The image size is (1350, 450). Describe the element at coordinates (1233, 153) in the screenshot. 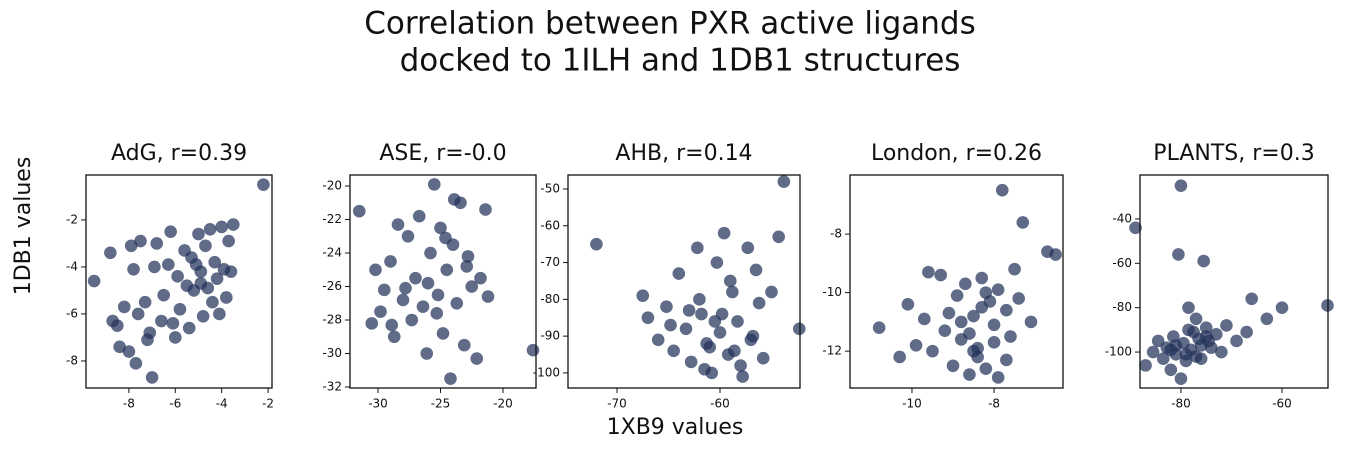

I see `subplot-title: PLANTS, r=0.3` at that location.